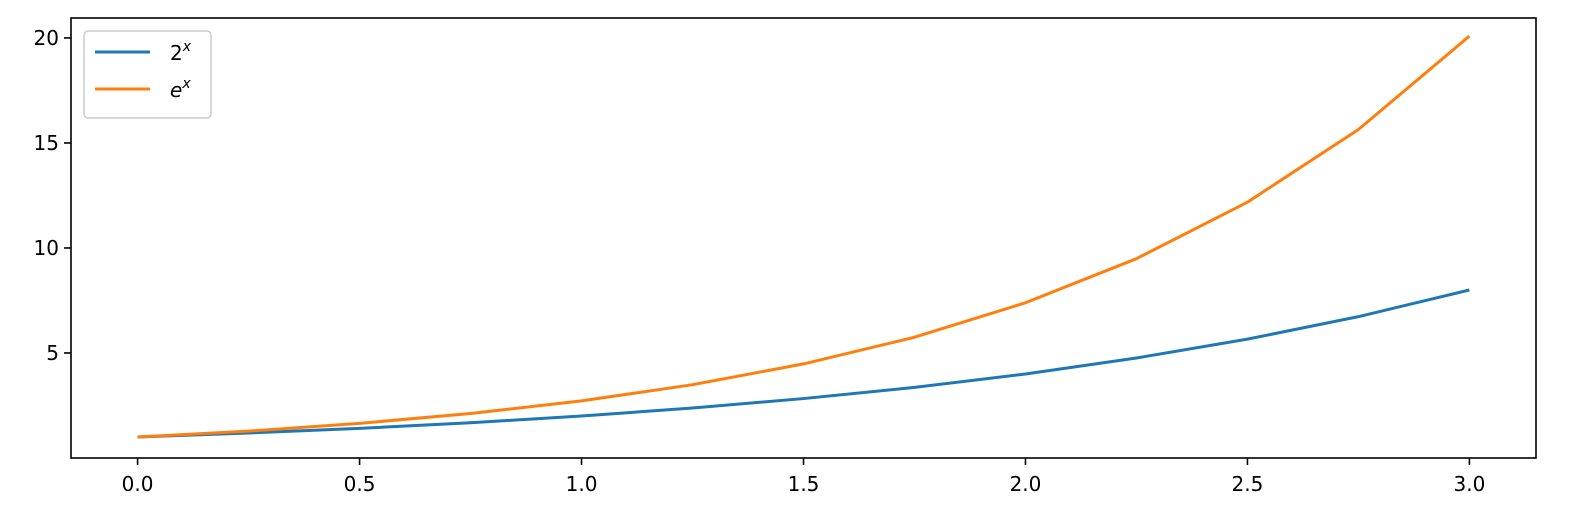 The height and width of the screenshot is (526, 1579). I want to click on y-axis: 5 10 15 20, so click(52, 195).